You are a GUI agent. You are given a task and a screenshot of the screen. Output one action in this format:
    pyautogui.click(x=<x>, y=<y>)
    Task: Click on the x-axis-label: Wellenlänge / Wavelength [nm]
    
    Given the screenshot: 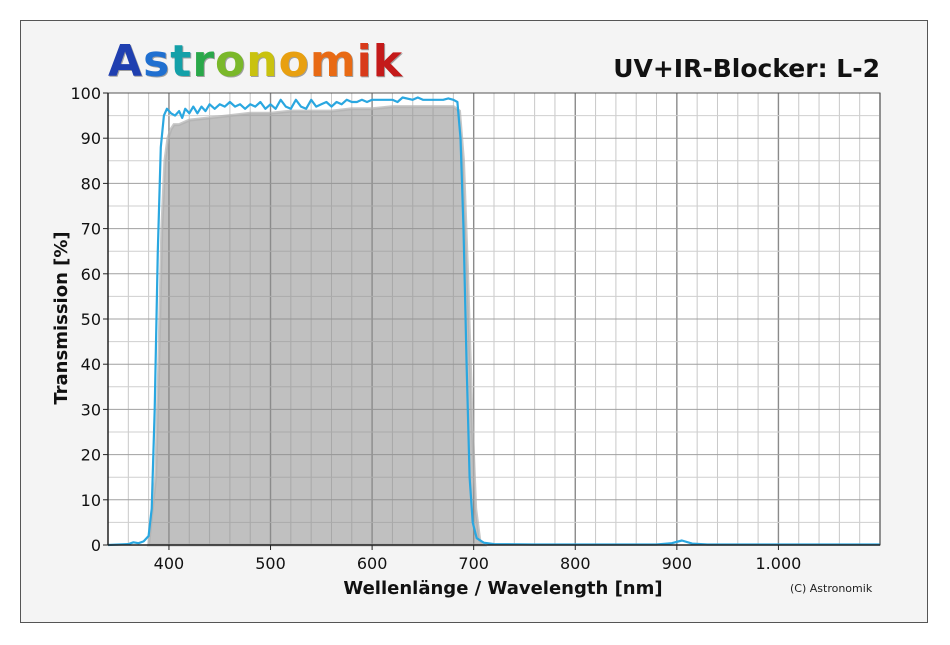 What is the action you would take?
    pyautogui.click(x=502, y=588)
    